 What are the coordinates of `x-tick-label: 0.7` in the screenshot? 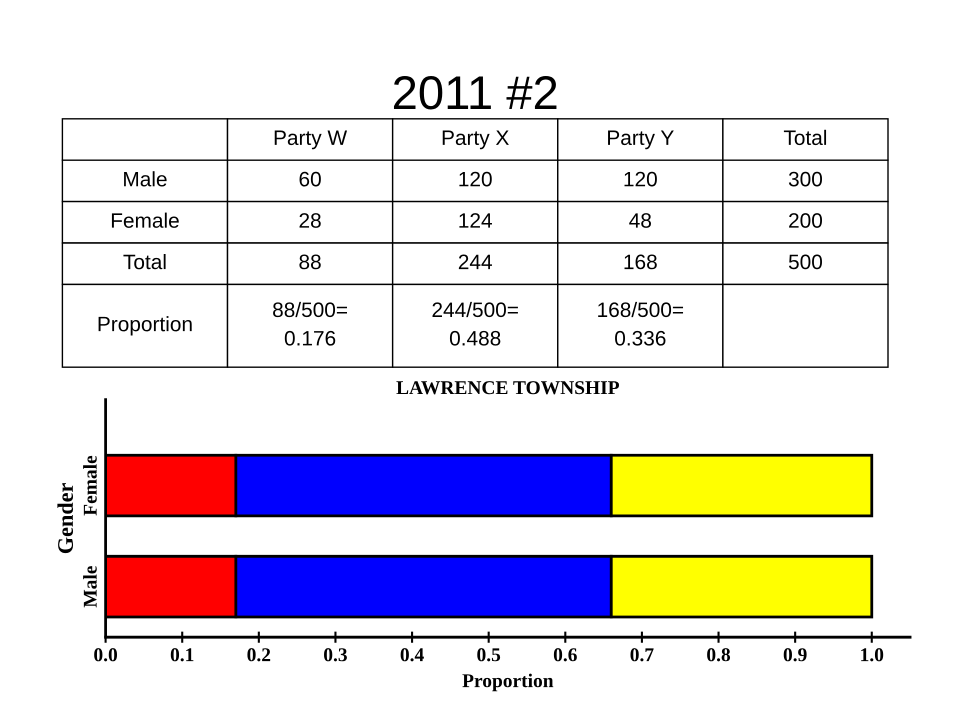 It's located at (642, 655).